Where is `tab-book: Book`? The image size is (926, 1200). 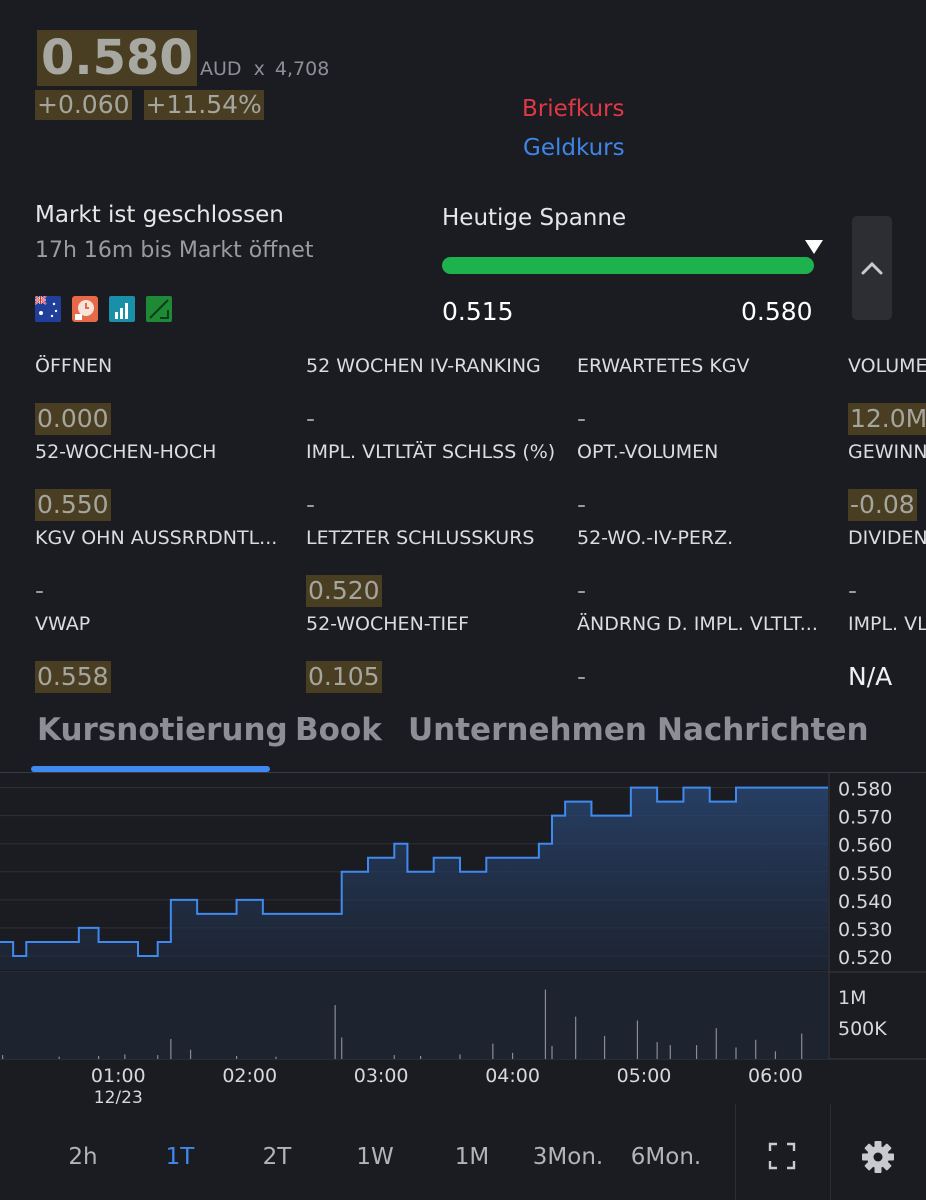 tab-book: Book is located at coordinates (338, 730).